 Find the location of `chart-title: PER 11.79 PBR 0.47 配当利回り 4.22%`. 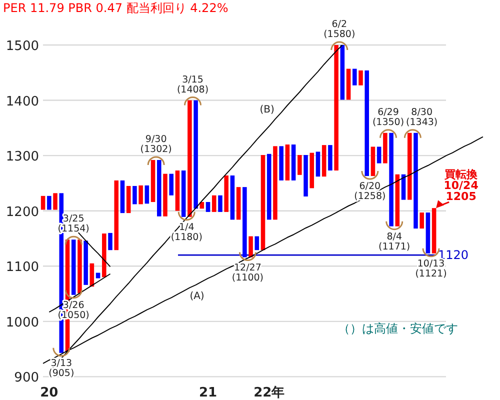

chart-title: PER 11.79 PBR 0.47 配当利回り 4.22% is located at coordinates (115, 8).